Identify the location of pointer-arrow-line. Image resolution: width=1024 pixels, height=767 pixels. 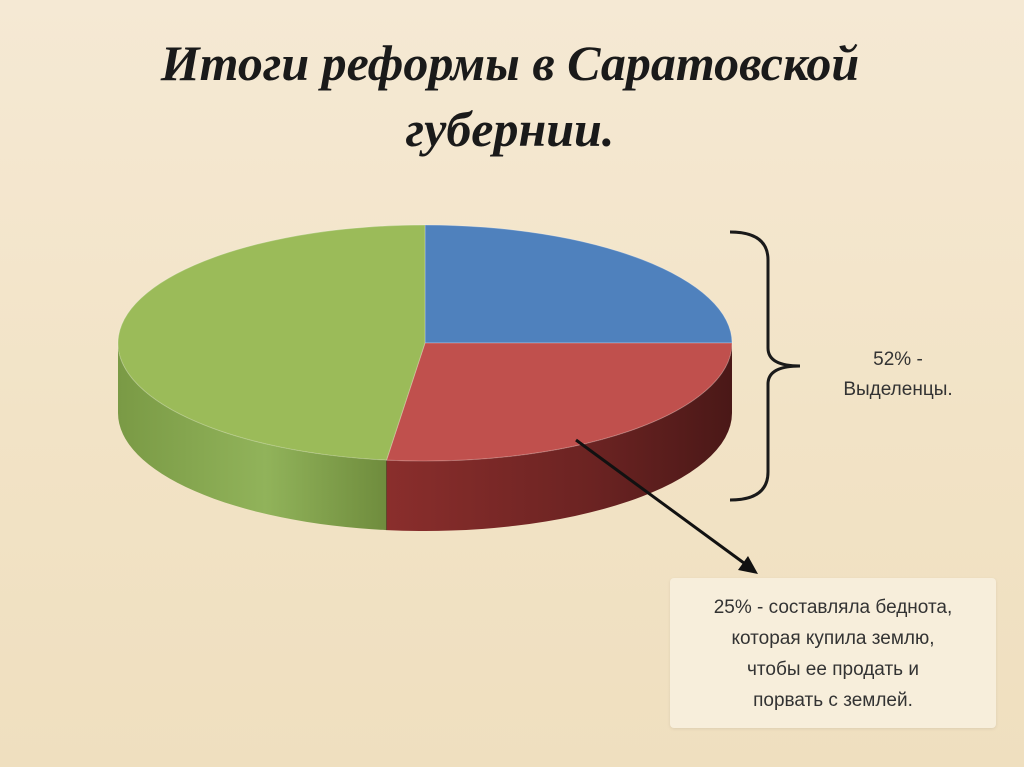
(662, 503).